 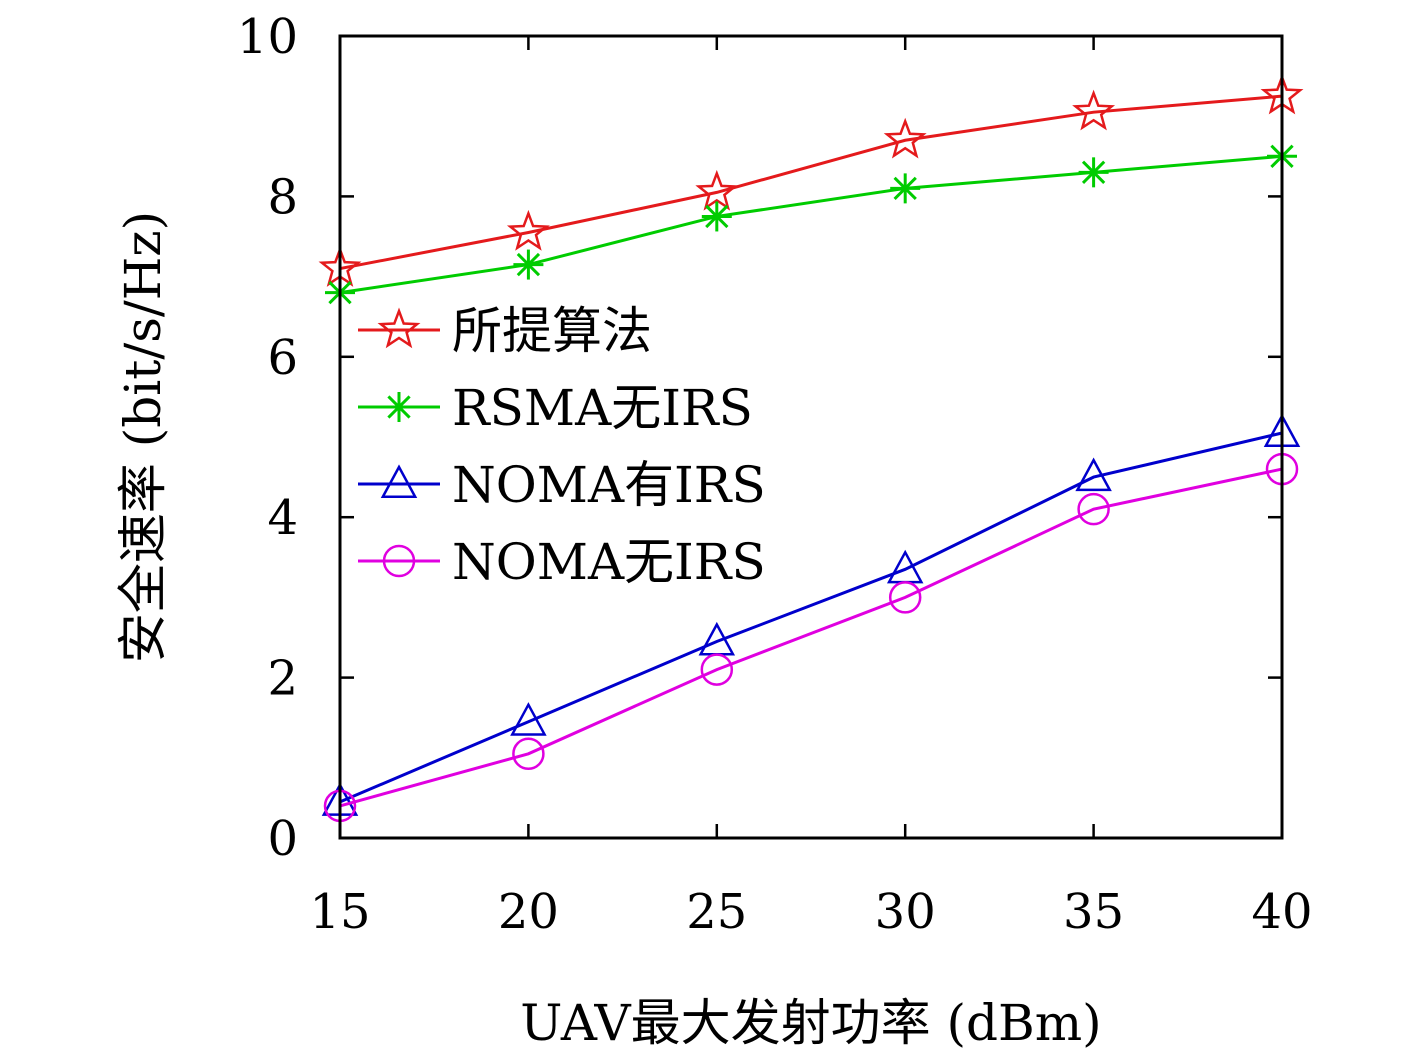 What do you see at coordinates (282, 518) in the screenshot?
I see `y-tick-label: 4` at bounding box center [282, 518].